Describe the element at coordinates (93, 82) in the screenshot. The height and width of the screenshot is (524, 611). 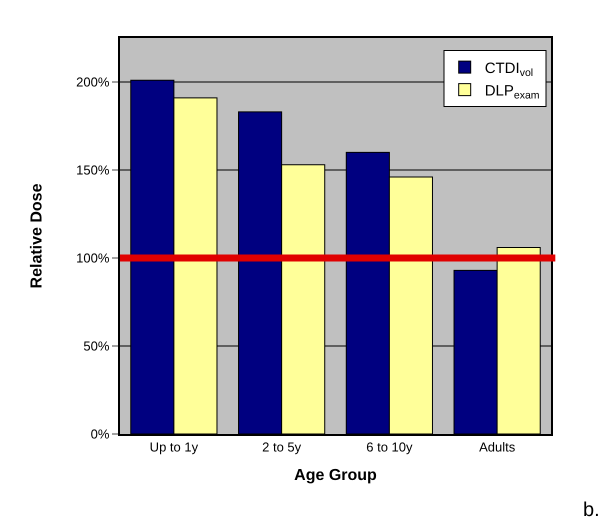
I see `y-tick-label: 200%` at that location.